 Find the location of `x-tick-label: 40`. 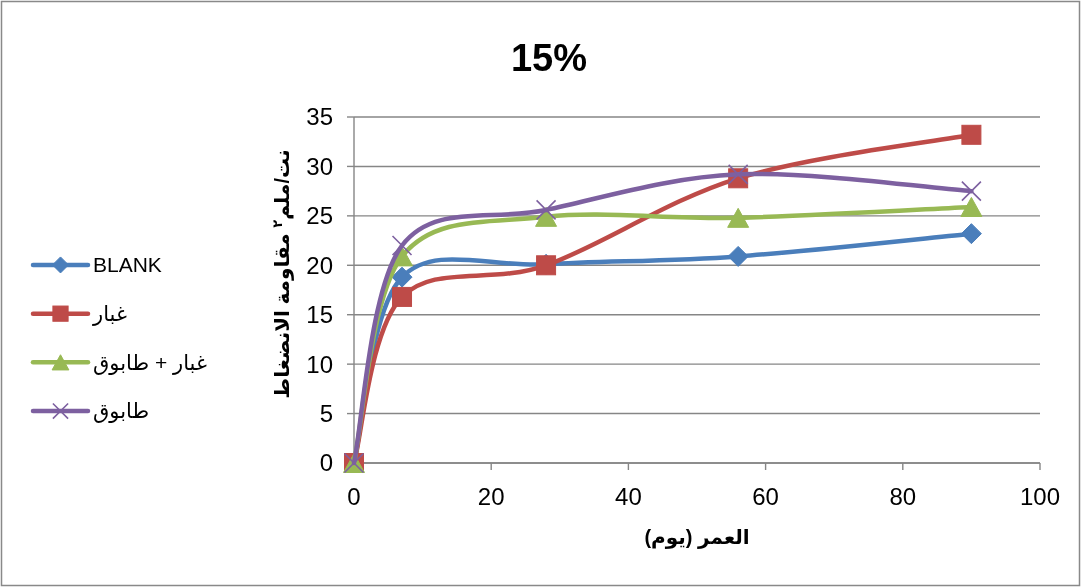

x-tick-label: 40 is located at coordinates (628, 497).